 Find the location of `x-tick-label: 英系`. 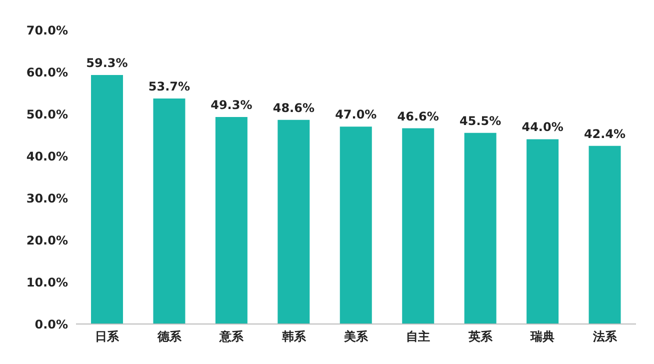

x-tick-label: 英系 is located at coordinates (480, 337).